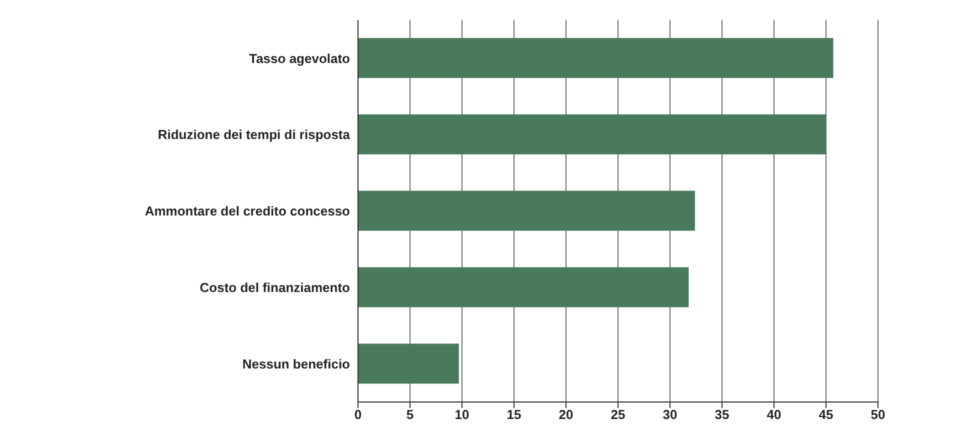 The image size is (979, 440). What do you see at coordinates (410, 414) in the screenshot?
I see `x-tick-label: 5` at bounding box center [410, 414].